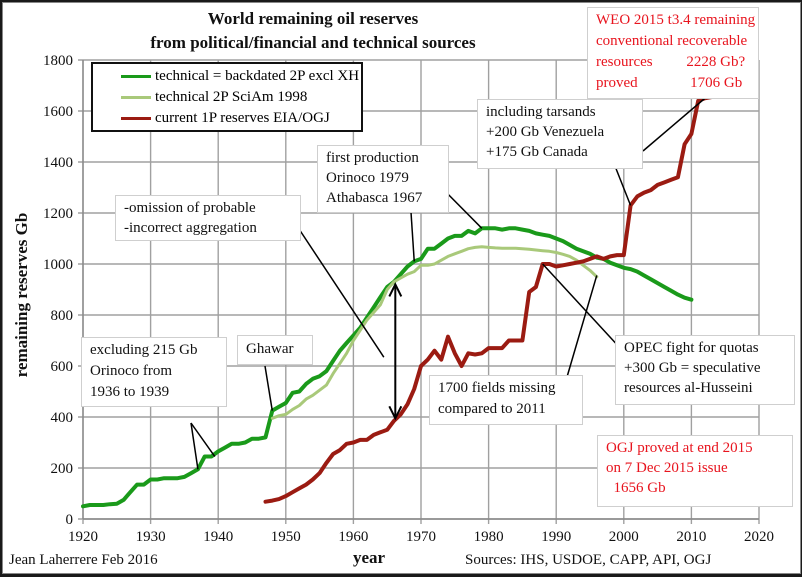 This screenshot has width=802, height=577. What do you see at coordinates (395, 289) in the screenshot?
I see `gap-arrow-head-top` at bounding box center [395, 289].